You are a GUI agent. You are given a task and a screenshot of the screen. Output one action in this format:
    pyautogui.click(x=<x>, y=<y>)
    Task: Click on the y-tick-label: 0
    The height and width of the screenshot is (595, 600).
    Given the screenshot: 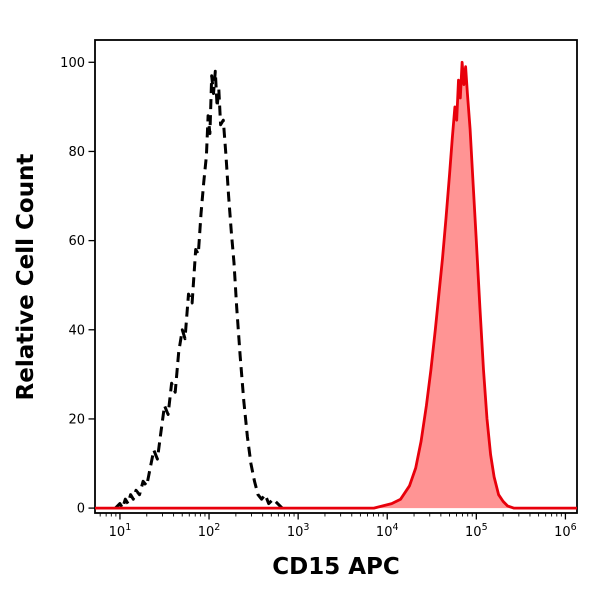 What is the action you would take?
    pyautogui.click(x=81, y=509)
    